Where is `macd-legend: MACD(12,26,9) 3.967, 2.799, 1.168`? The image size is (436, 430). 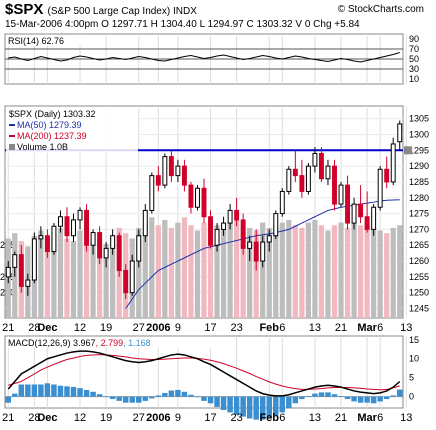
macd-legend: MACD(12,26,9) 3.967, 2.799, 1.168 is located at coordinates (79, 343).